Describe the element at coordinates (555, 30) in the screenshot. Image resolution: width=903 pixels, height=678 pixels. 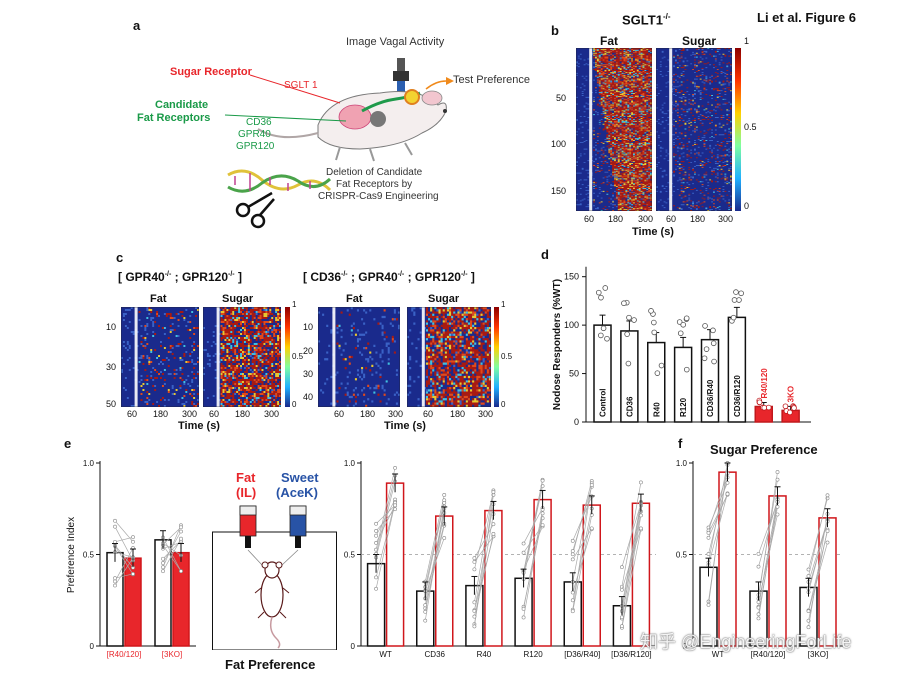
I see `panel-b-label: b` at that location.